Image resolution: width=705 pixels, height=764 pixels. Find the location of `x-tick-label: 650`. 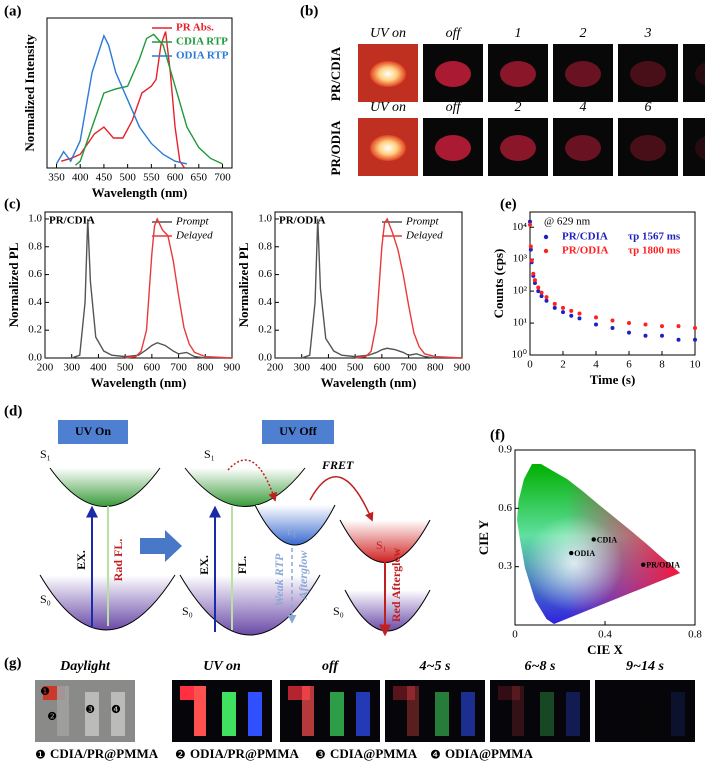

x-tick-label: 650 is located at coordinates (199, 178).